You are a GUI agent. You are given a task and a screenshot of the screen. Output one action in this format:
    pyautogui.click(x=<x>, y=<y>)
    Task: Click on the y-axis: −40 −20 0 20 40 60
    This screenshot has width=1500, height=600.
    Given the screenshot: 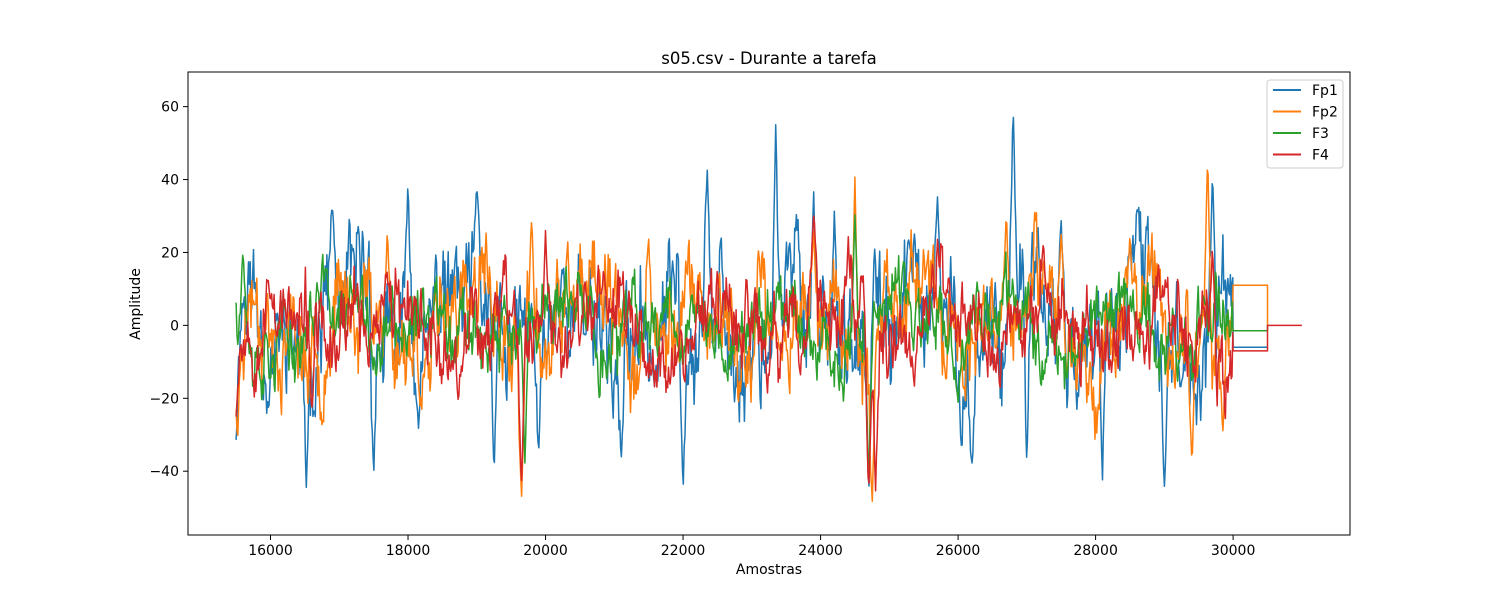 What is the action you would take?
    pyautogui.click(x=168, y=290)
    